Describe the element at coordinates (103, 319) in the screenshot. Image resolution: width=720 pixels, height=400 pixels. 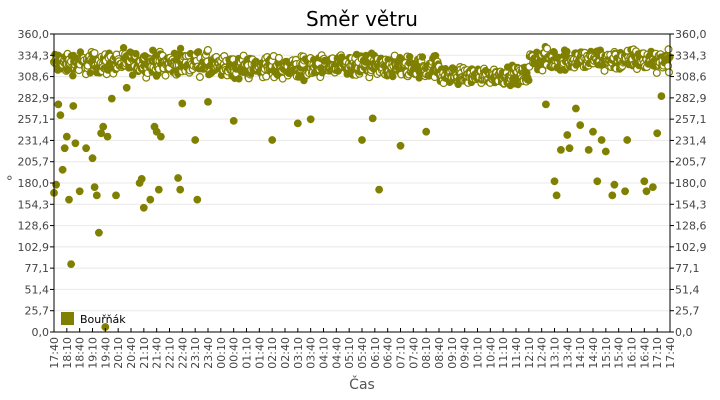
I see `legend-label-bourňák: Bouřňák` at that location.